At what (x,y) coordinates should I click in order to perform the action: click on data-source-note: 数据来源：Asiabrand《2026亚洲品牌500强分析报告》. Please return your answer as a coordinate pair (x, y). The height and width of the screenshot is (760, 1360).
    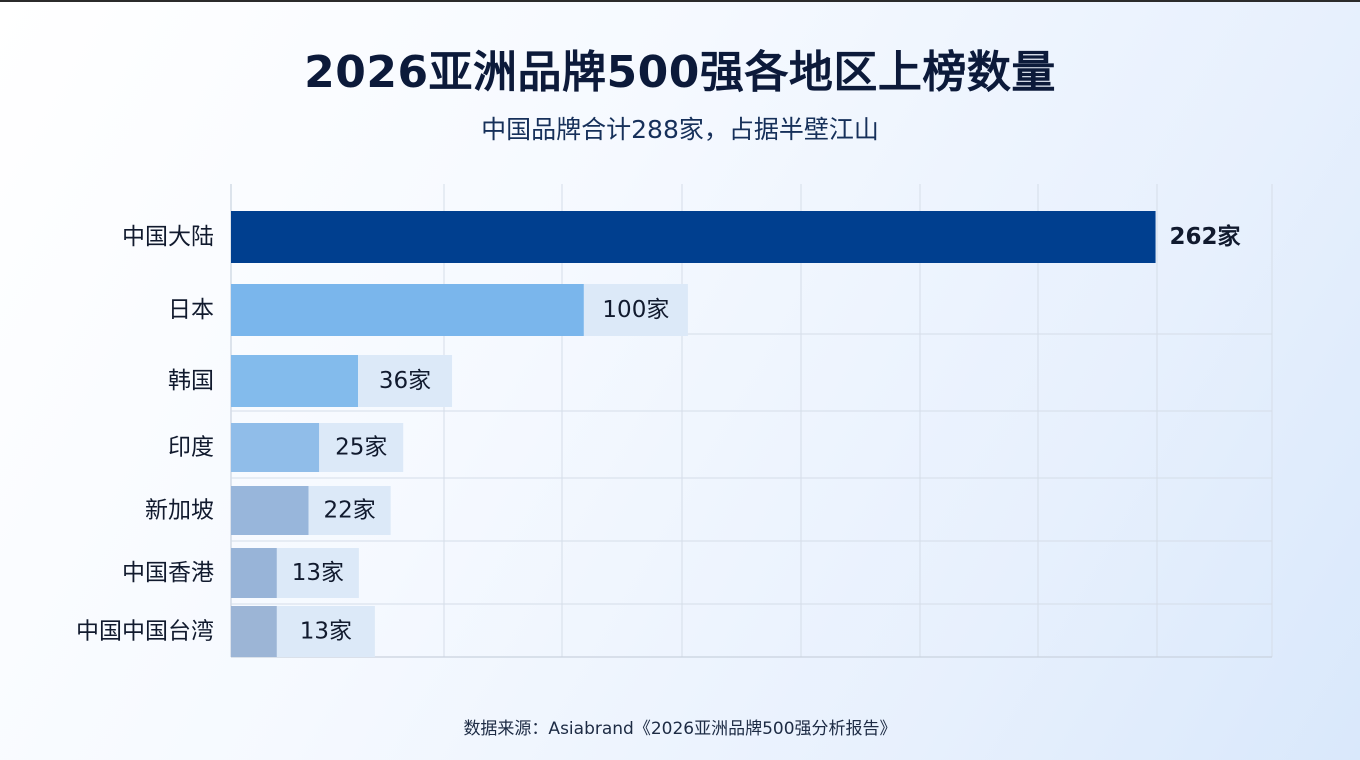
    Looking at the image, I should click on (680, 729).